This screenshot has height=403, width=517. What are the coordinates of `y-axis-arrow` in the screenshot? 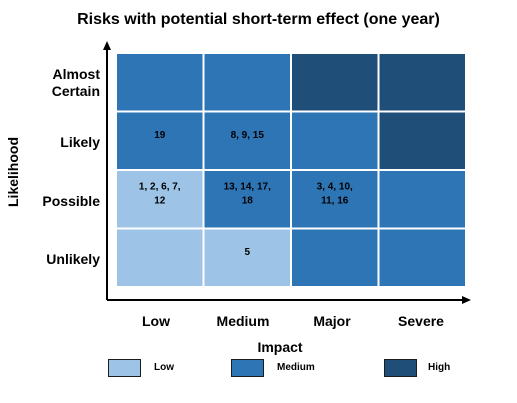 It's located at (107, 45).